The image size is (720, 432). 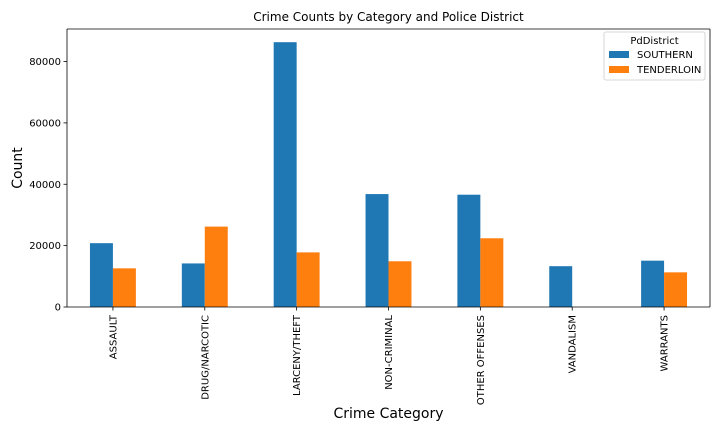 I want to click on legend-title: PdDistrict, so click(x=654, y=41).